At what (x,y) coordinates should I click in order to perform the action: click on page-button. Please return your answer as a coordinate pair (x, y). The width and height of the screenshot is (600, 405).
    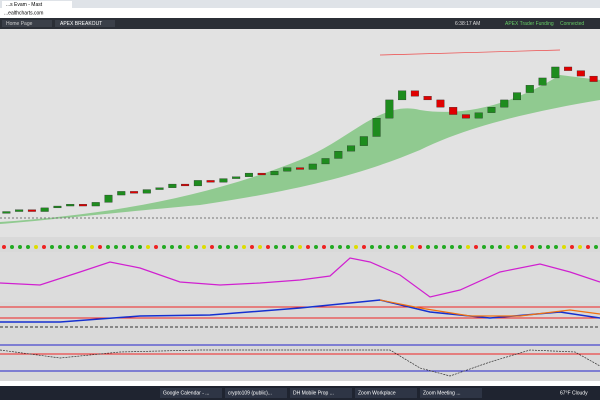
    Looking at the image, I should click on (27, 23).